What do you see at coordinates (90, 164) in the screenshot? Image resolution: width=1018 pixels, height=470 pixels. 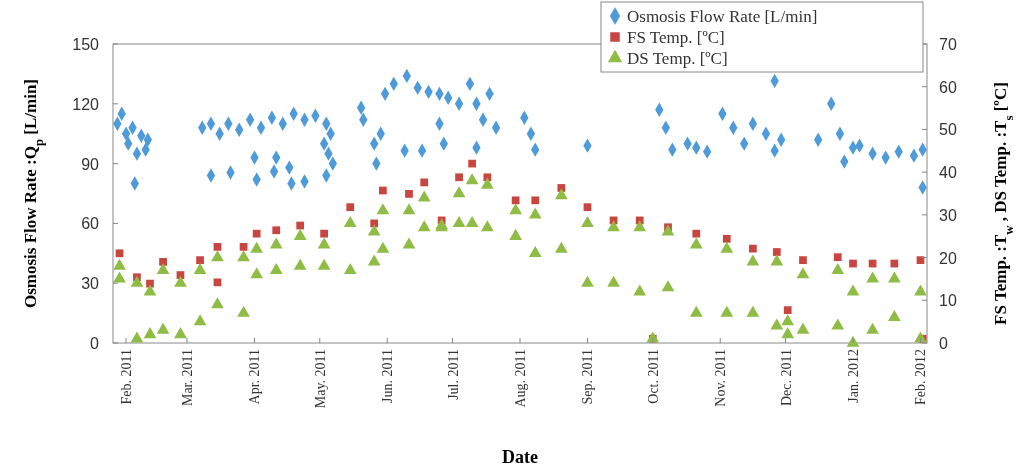 I see `y-tick-label: 90` at bounding box center [90, 164].